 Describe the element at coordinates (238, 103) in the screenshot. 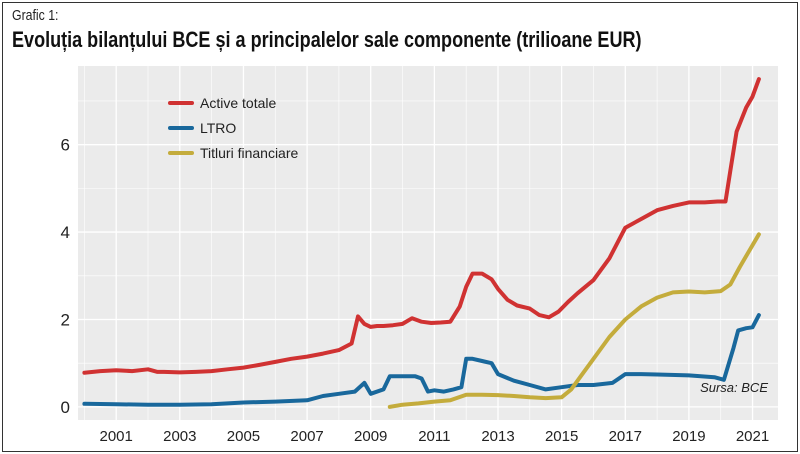

I see `legend-label: Active totale` at that location.